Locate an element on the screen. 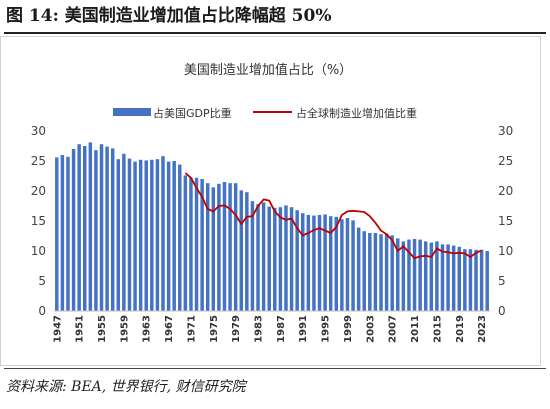  y-right-tick-label: 5 is located at coordinates (502, 281).